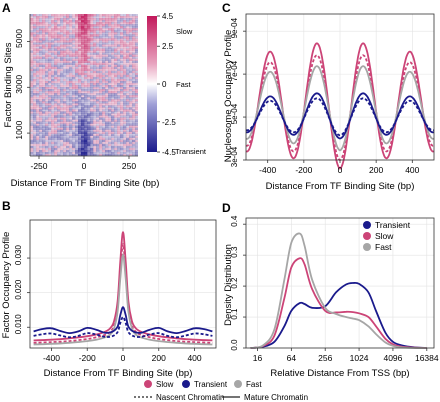 The width and height of the screenshot is (440, 402). Describe the element at coordinates (190, 397) in the screenshot. I see `legend-label-nascent: Nascent Chromatin` at that location.